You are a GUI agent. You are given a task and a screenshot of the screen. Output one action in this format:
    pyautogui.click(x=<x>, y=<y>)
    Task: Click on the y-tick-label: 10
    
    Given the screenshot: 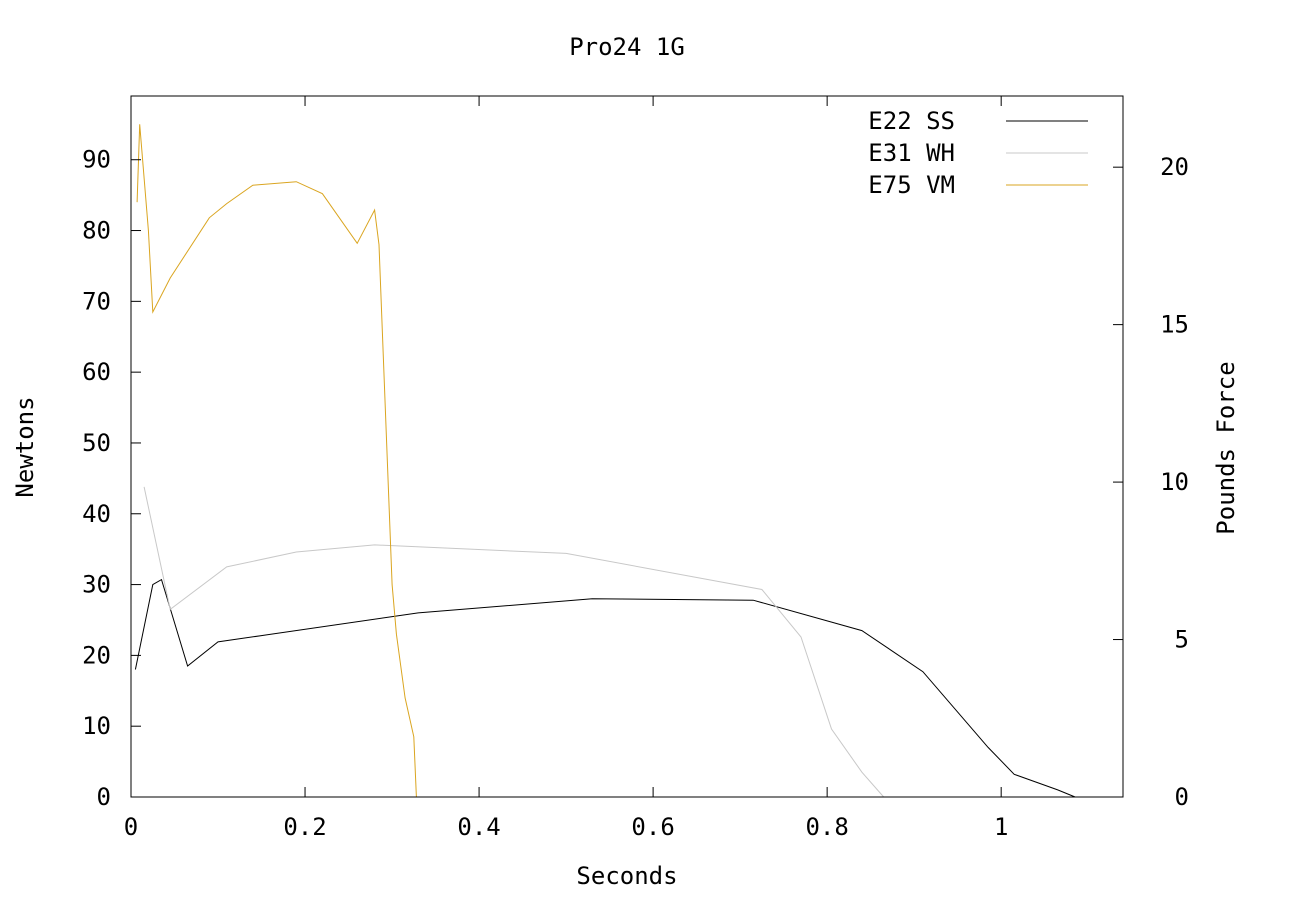 What is the action you would take?
    pyautogui.click(x=96, y=726)
    